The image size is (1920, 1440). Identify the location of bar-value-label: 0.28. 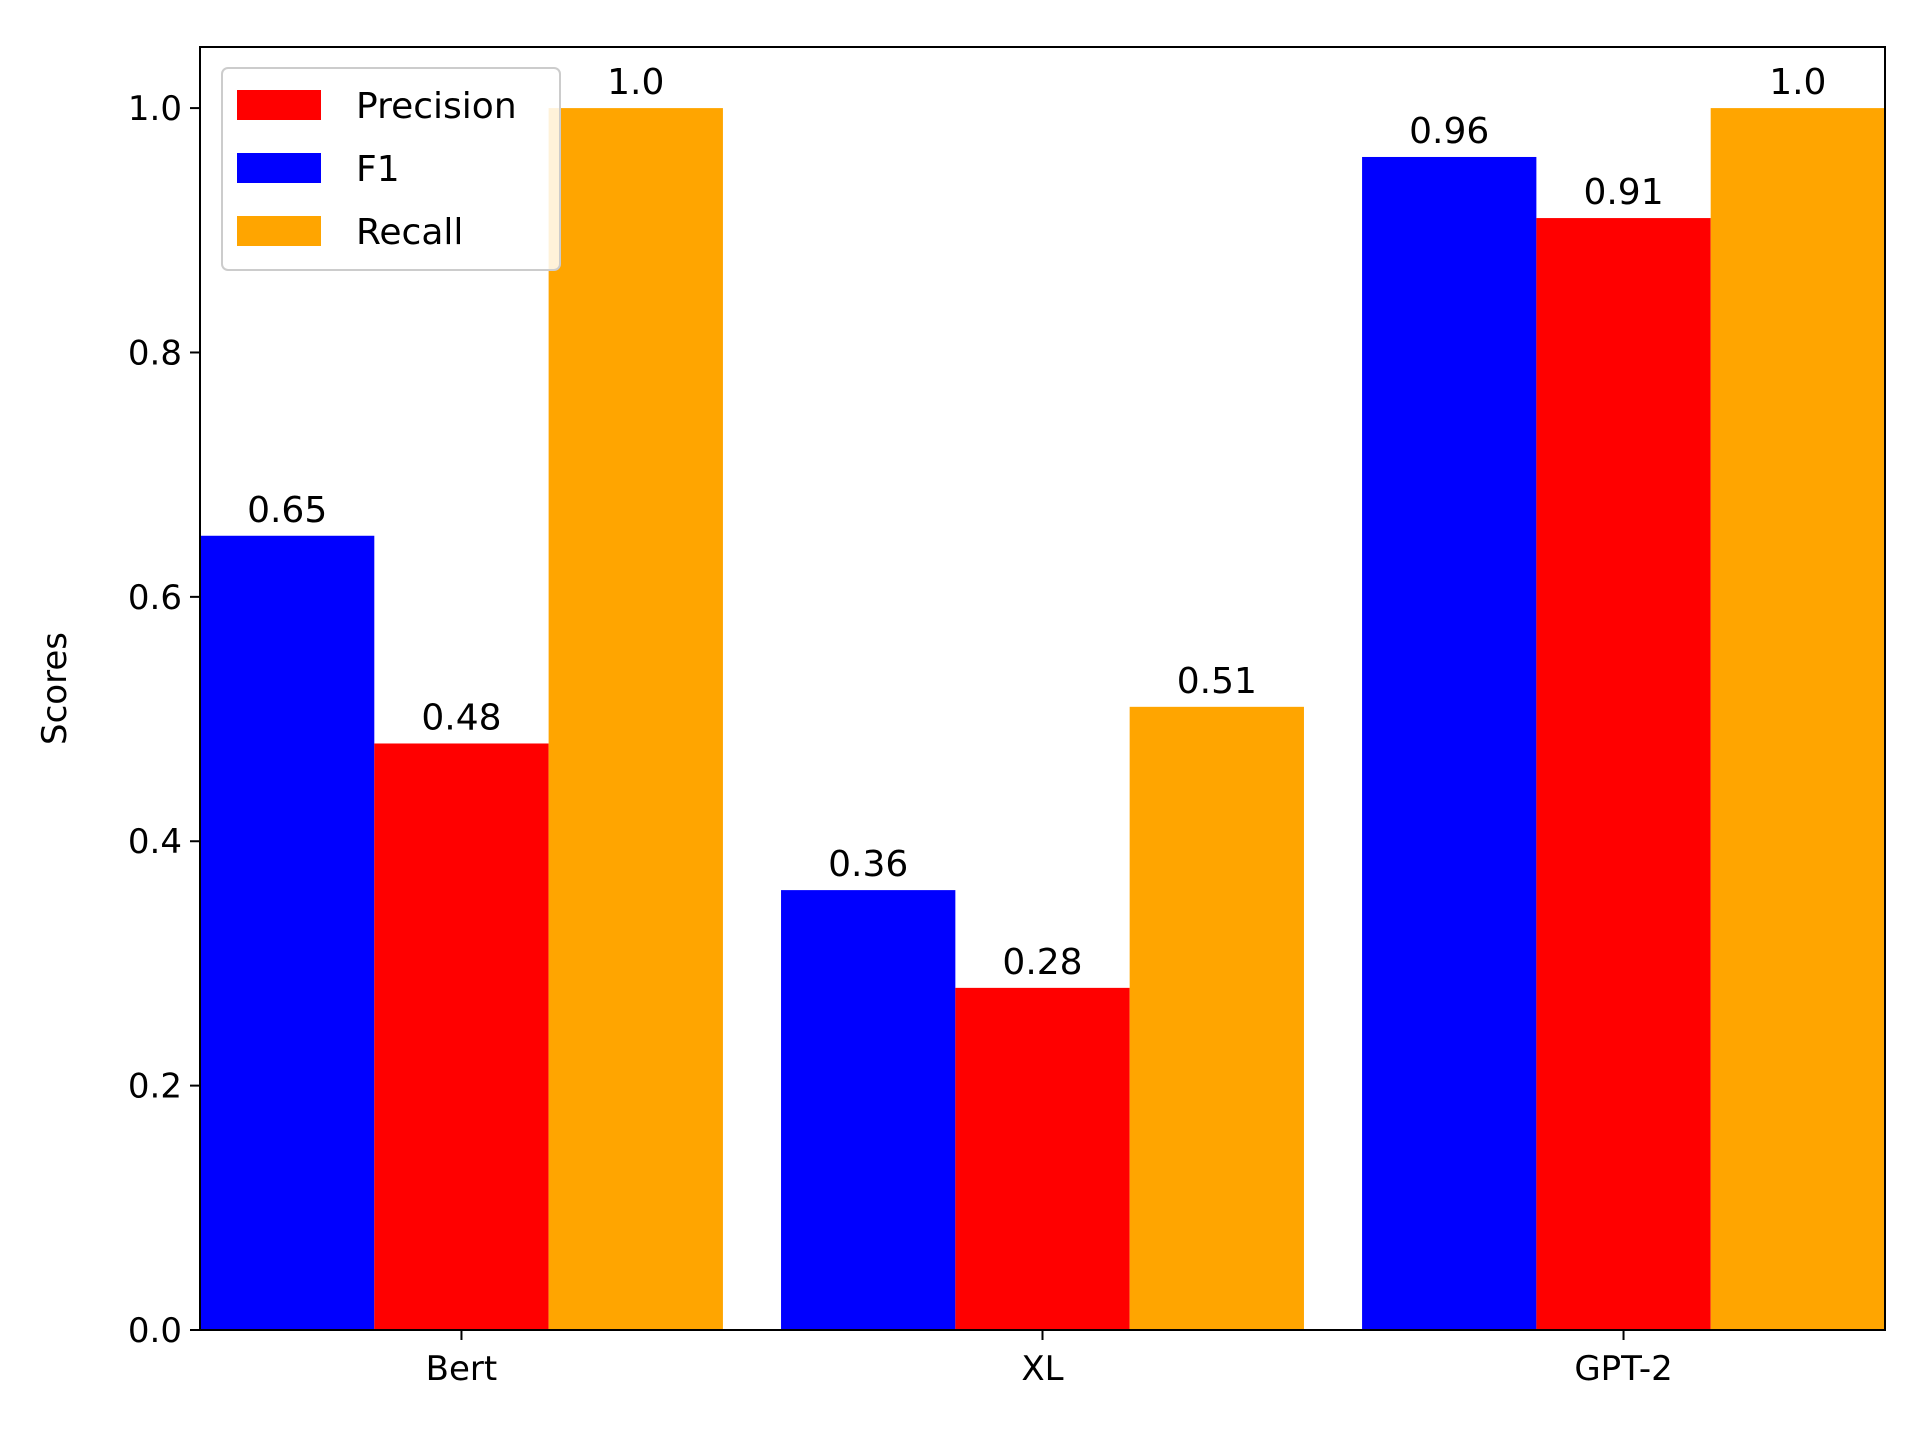
(1042, 962).